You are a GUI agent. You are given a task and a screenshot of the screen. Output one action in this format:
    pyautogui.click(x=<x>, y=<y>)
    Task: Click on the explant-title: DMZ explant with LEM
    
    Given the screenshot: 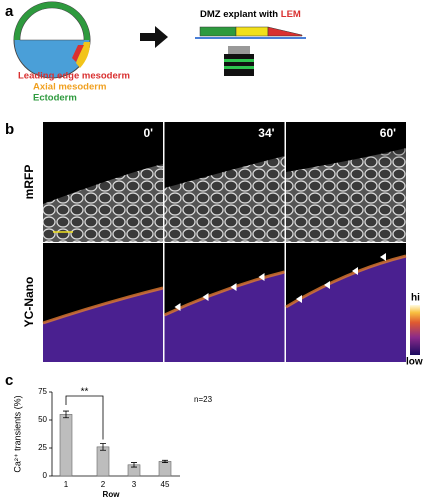 What is the action you would take?
    pyautogui.click(x=250, y=14)
    